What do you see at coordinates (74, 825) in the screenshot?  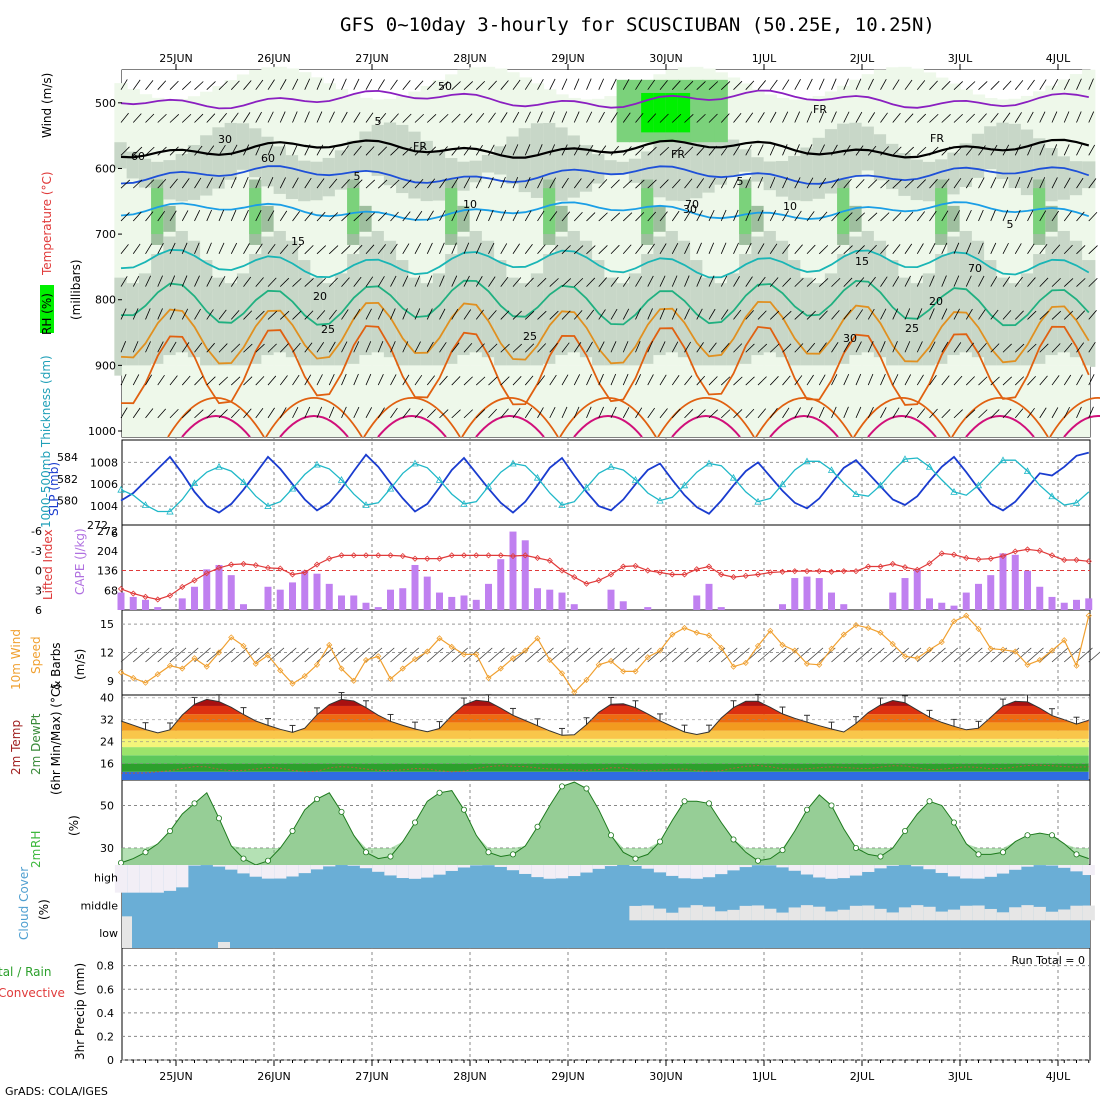 I see `rh-label-units: (%)` at bounding box center [74, 825].